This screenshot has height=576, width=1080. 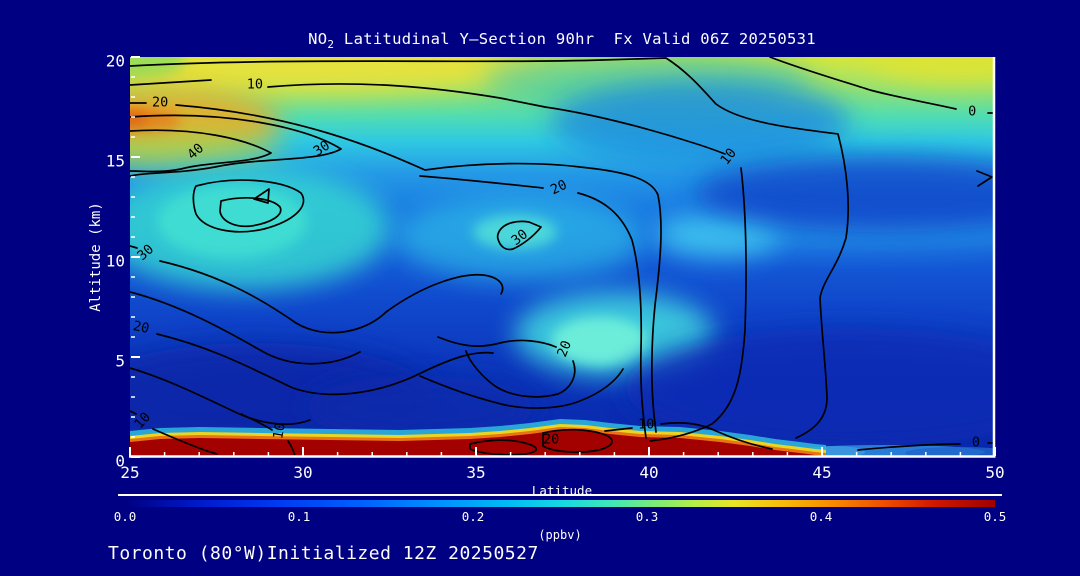 What do you see at coordinates (473, 516) in the screenshot?
I see `colorbar-tick-label: 0.2` at bounding box center [473, 516].